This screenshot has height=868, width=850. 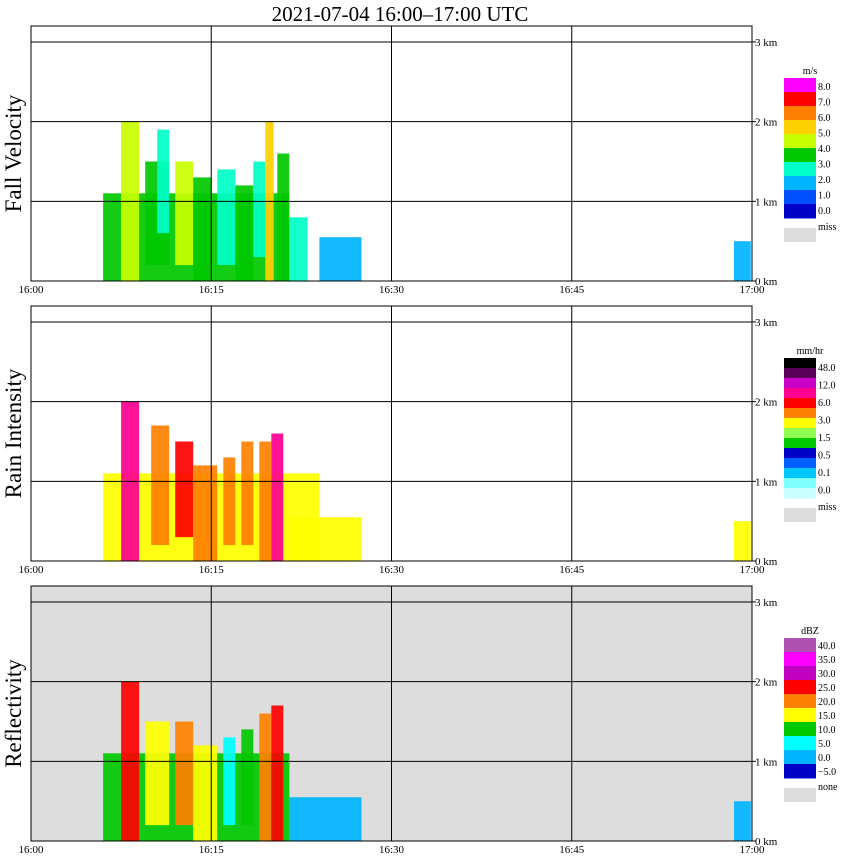 I want to click on colorbar-label: 1.5, so click(x=824, y=438).